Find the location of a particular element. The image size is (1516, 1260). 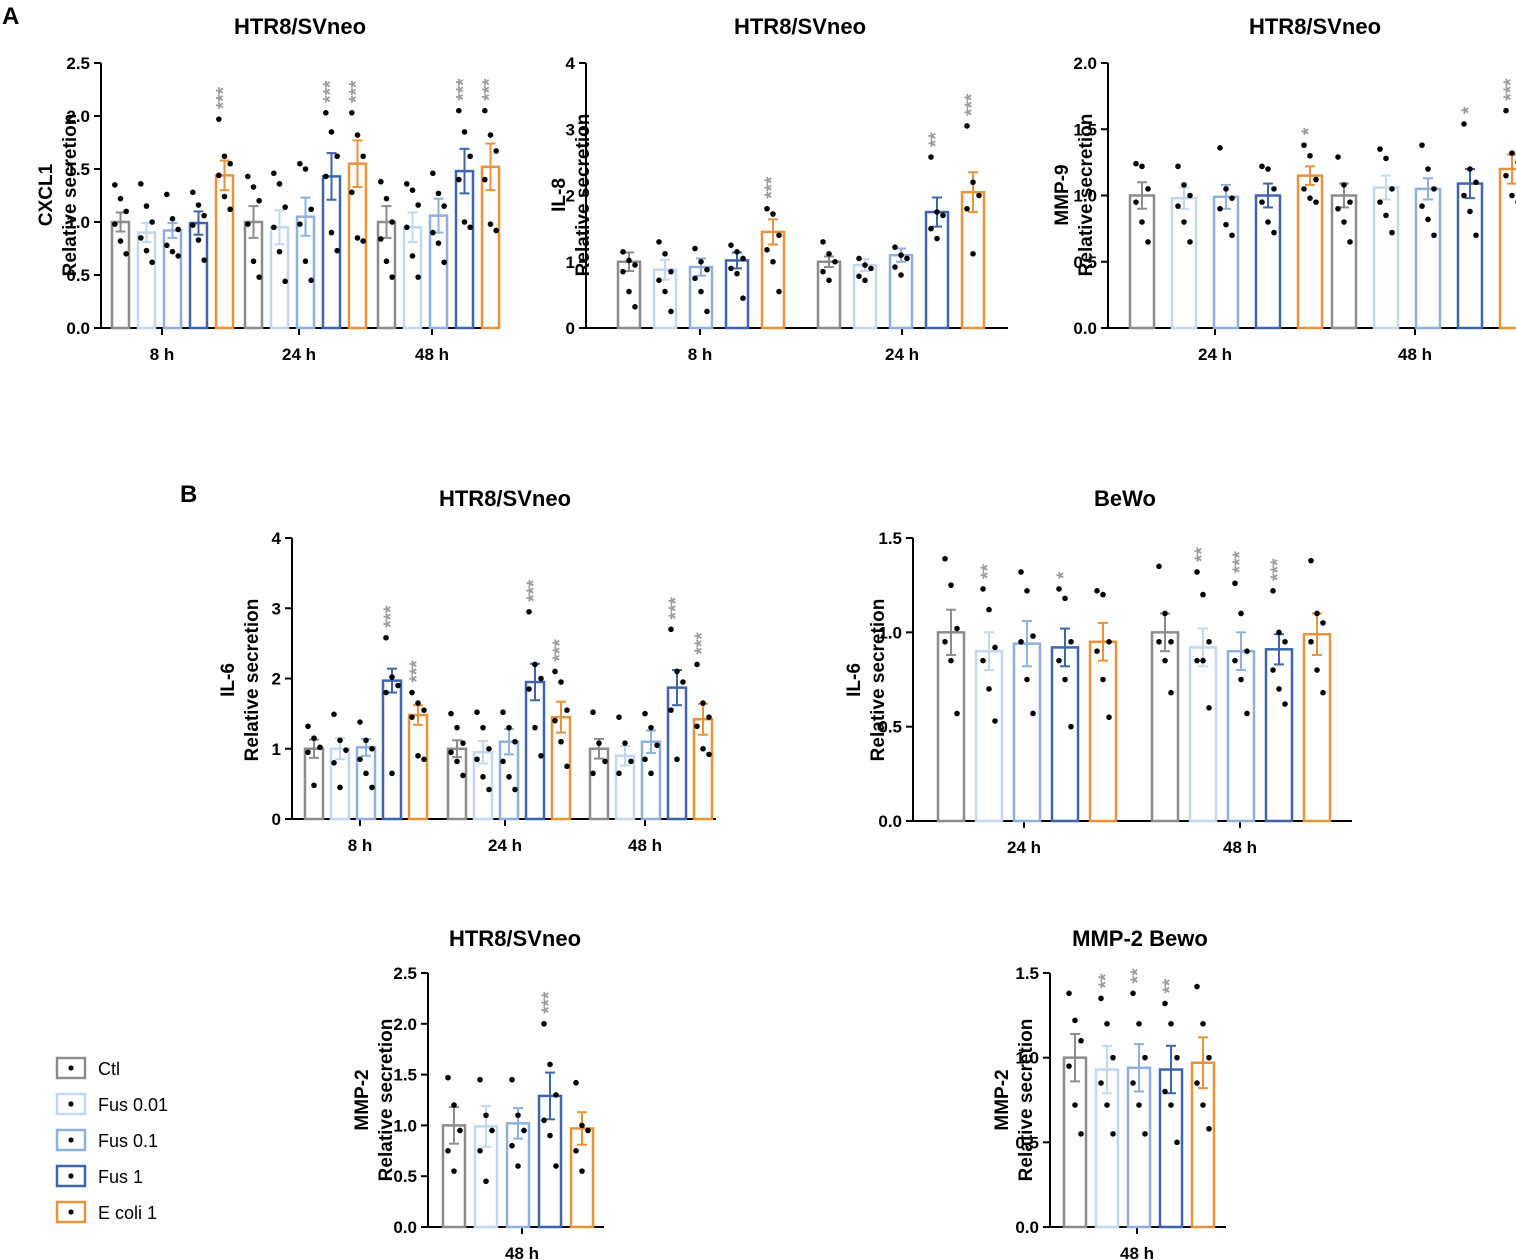

y-tick-label: 0 is located at coordinates (570, 328).